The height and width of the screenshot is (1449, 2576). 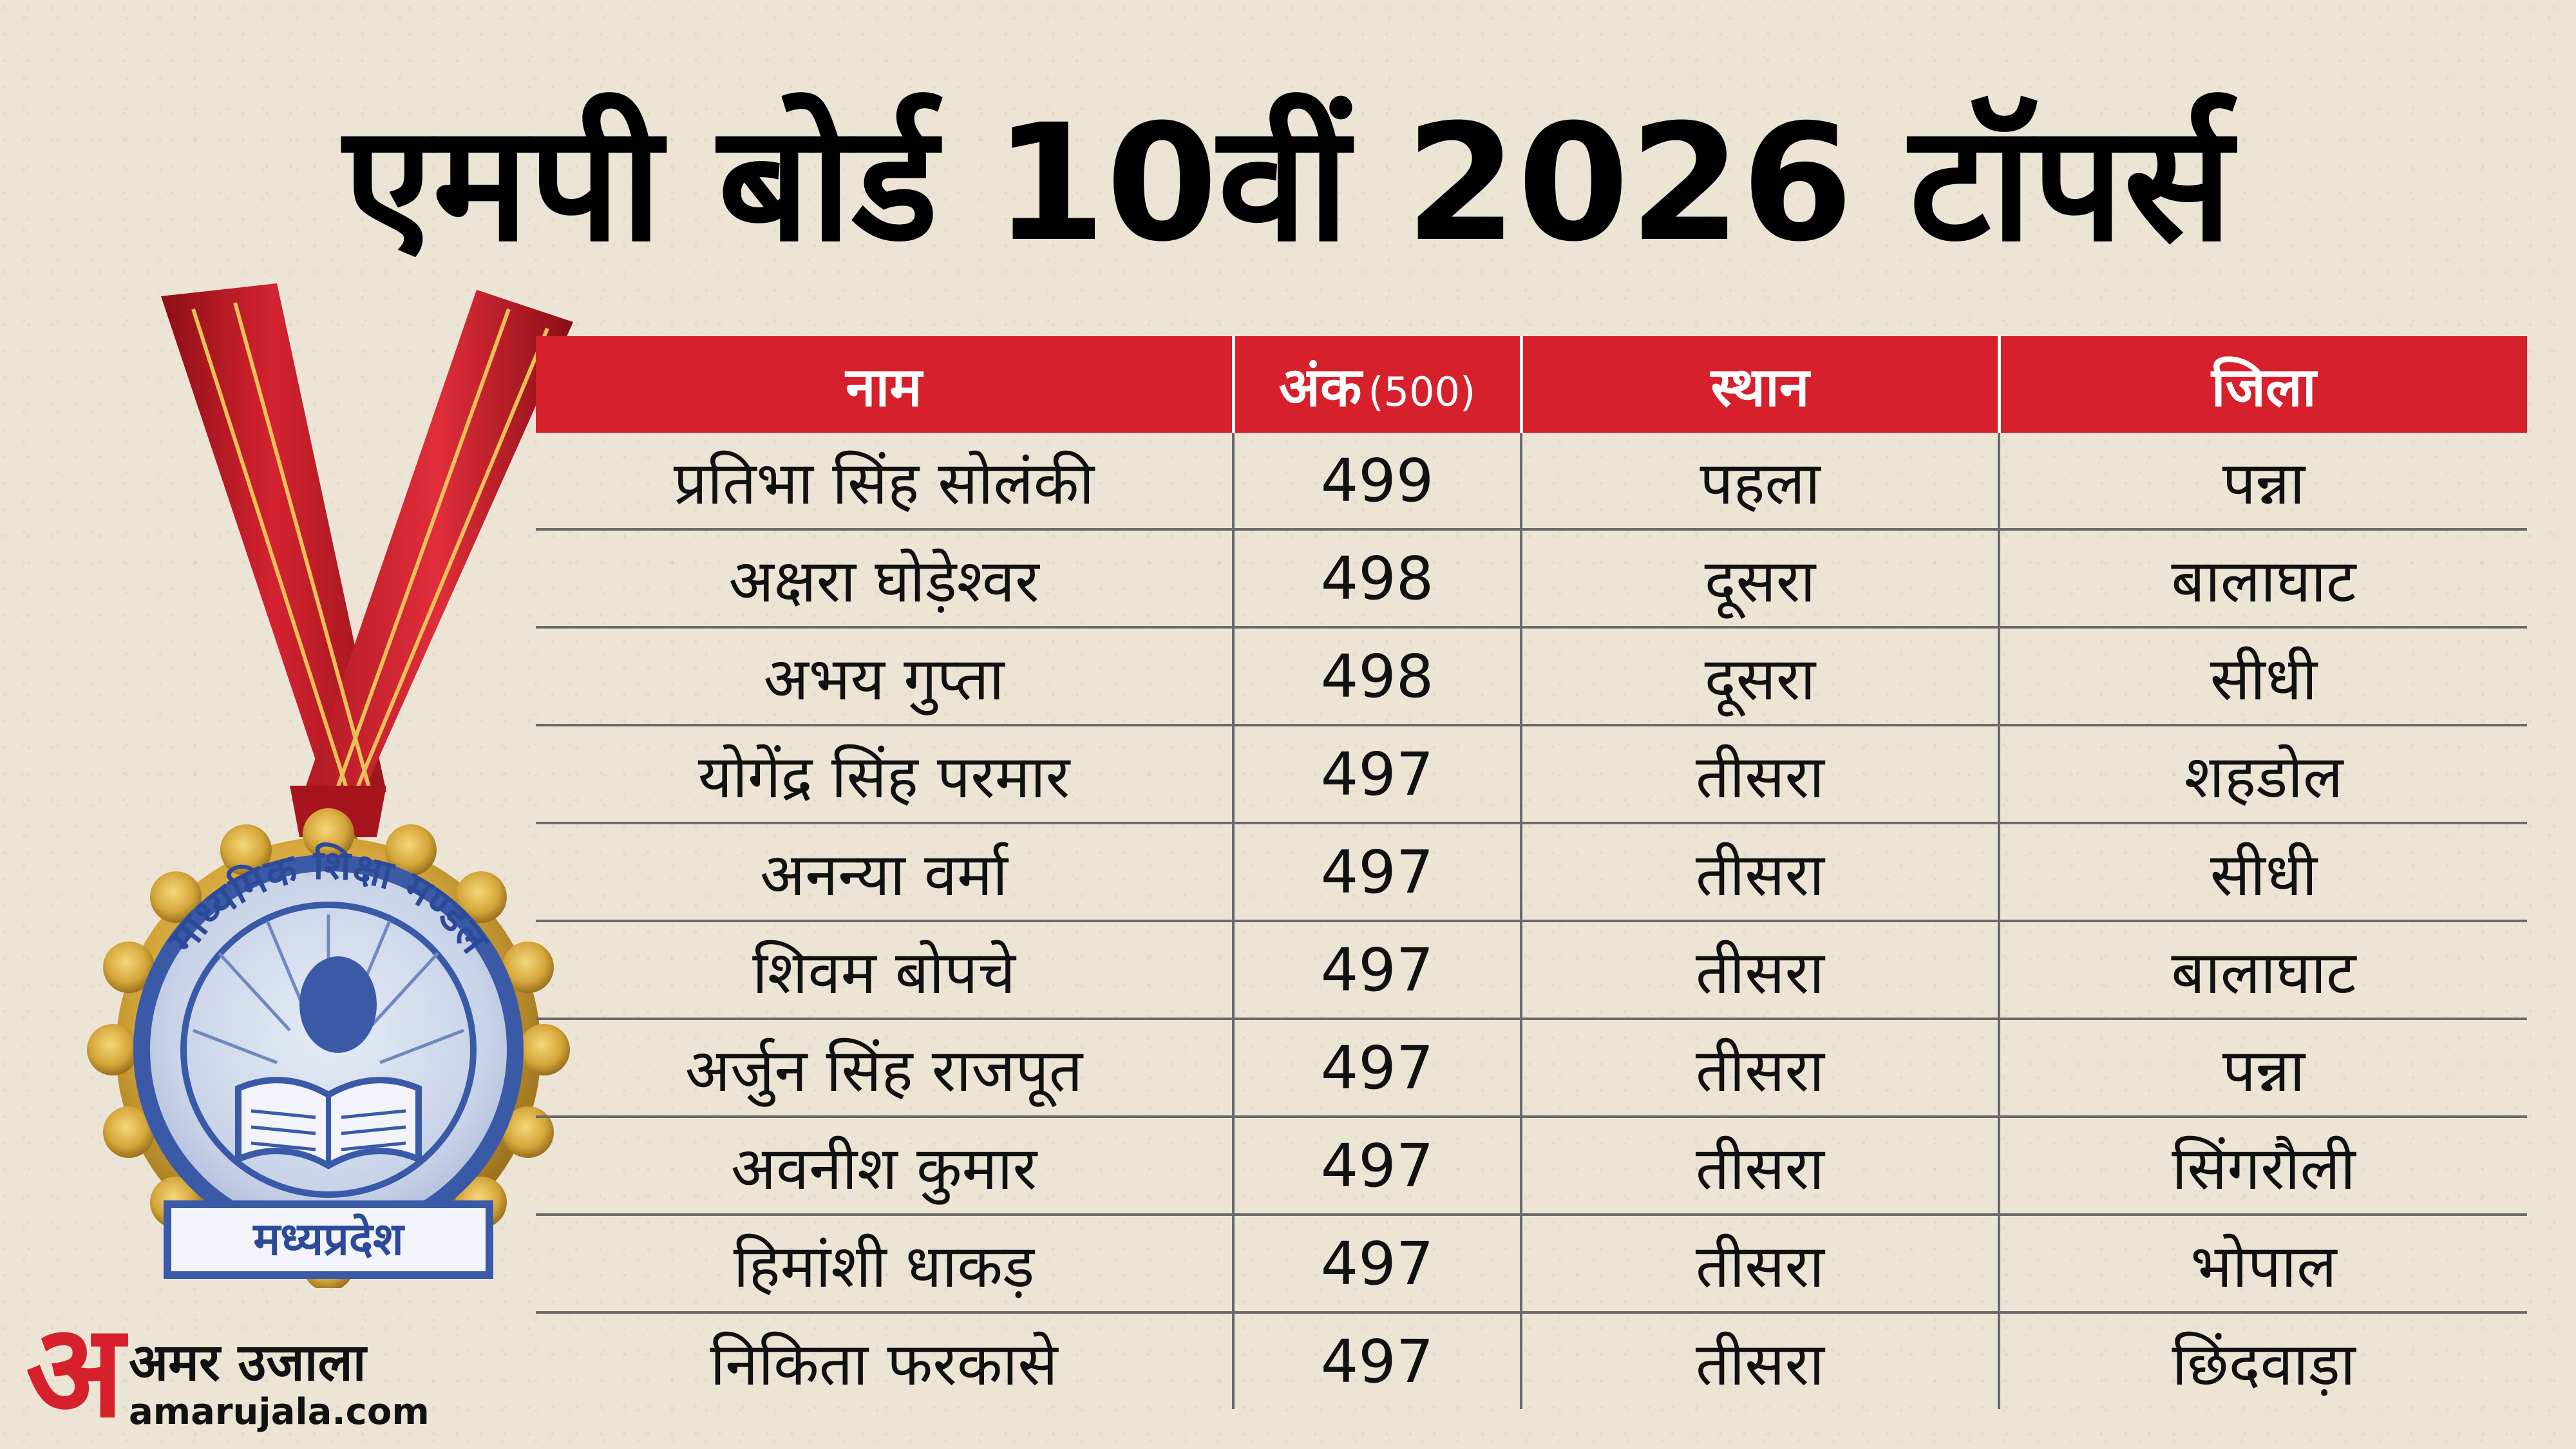 I want to click on medal-illustration: माध्यमिक शिक्षा मण्डल मध्यप्रदेश, so click(x=328, y=787).